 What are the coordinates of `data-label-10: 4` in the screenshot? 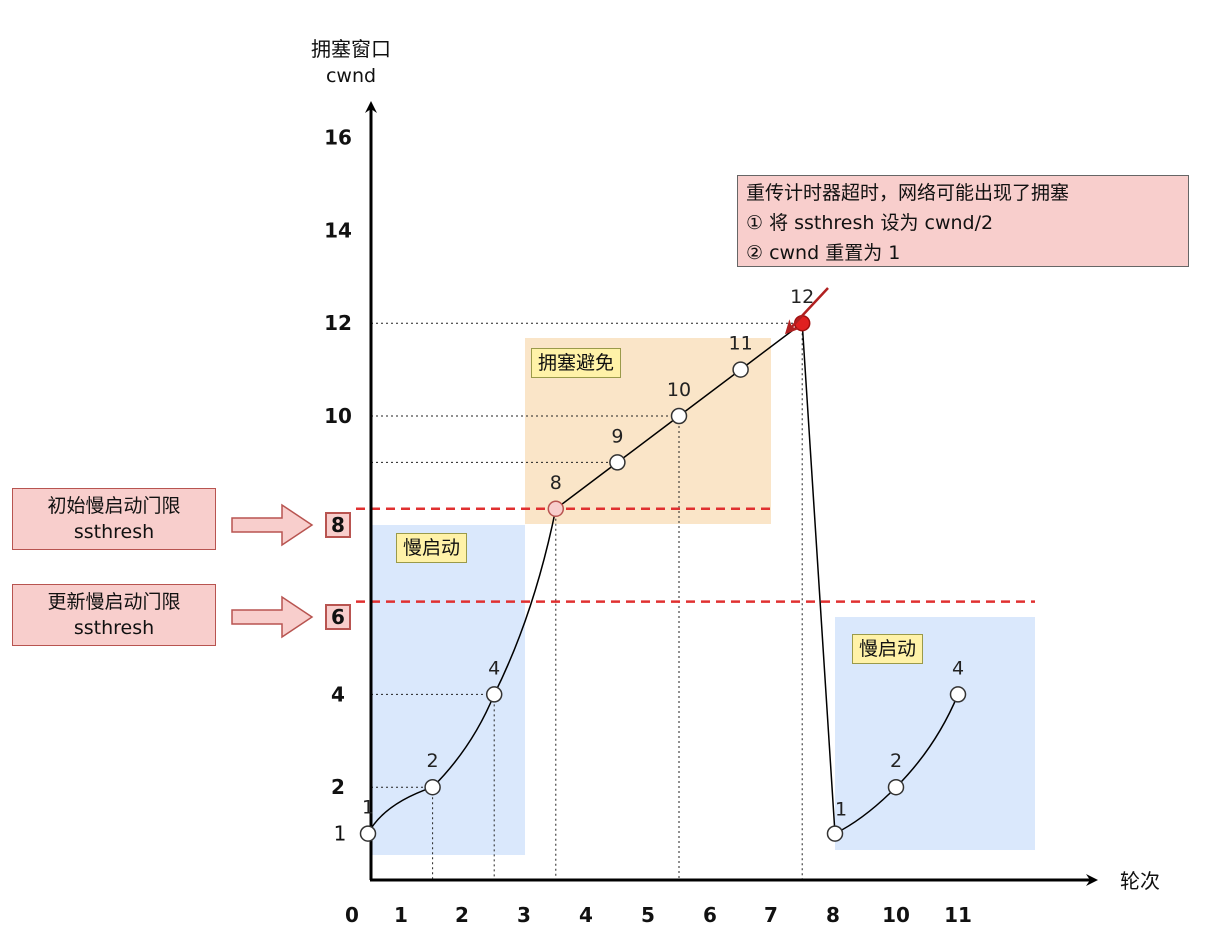 It's located at (958, 668).